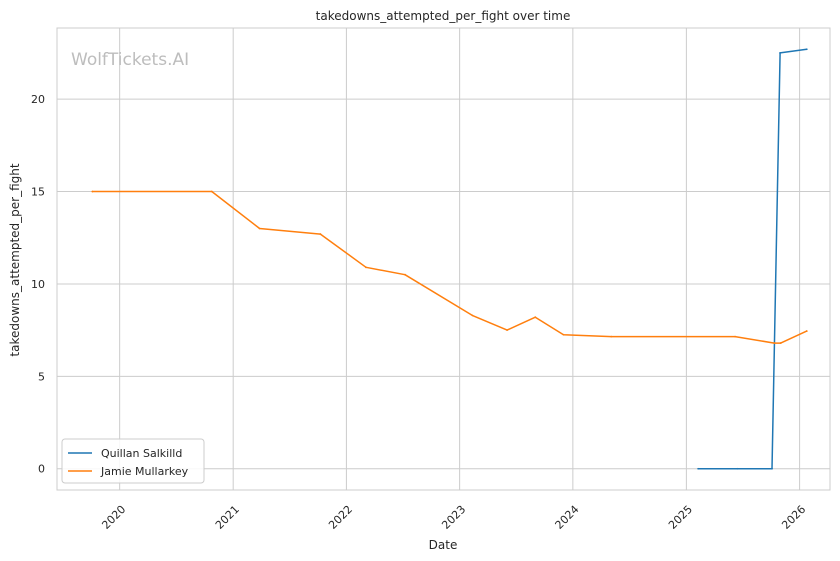  I want to click on y-tick-label: 20, so click(38, 99).